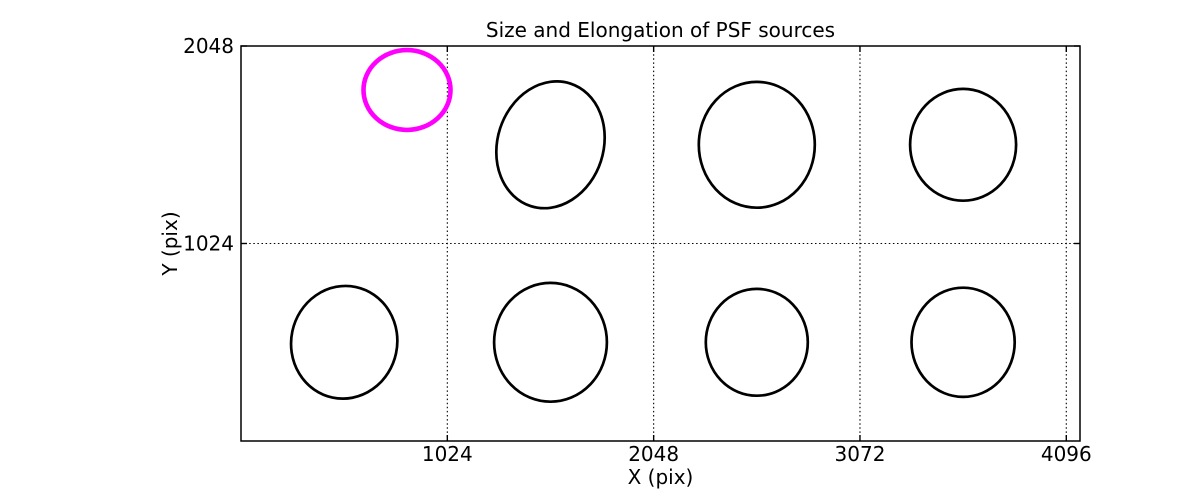  I want to click on y-tick-labels: 1024 2048, so click(208, 145).